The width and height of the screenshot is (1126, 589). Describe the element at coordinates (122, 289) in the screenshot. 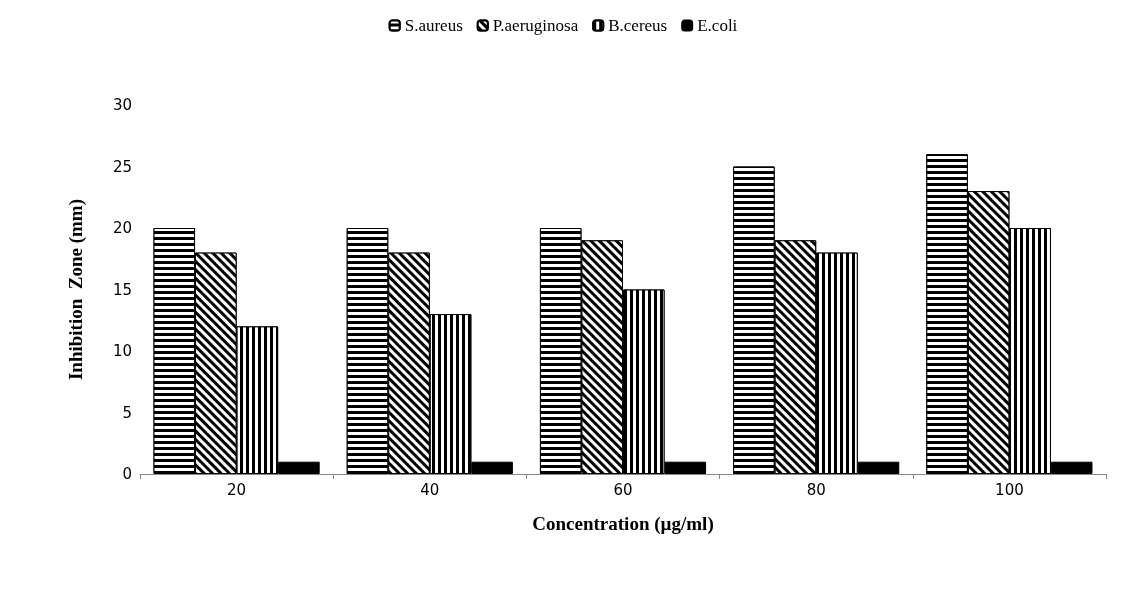

I see `y-tick-label: 15` at that location.